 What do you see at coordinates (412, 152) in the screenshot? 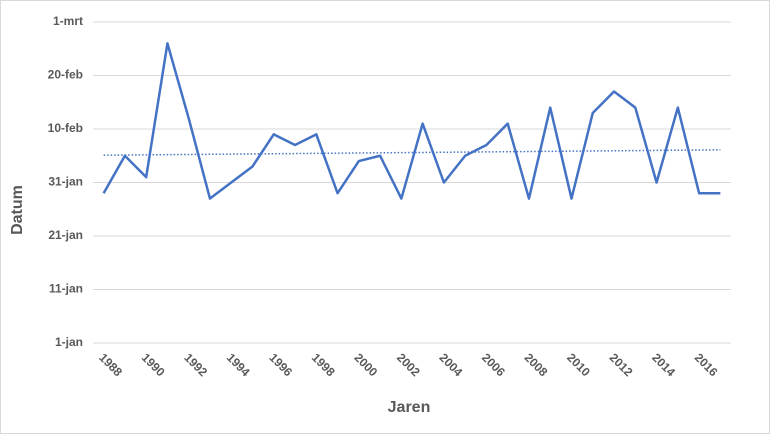
I see `trendline` at bounding box center [412, 152].